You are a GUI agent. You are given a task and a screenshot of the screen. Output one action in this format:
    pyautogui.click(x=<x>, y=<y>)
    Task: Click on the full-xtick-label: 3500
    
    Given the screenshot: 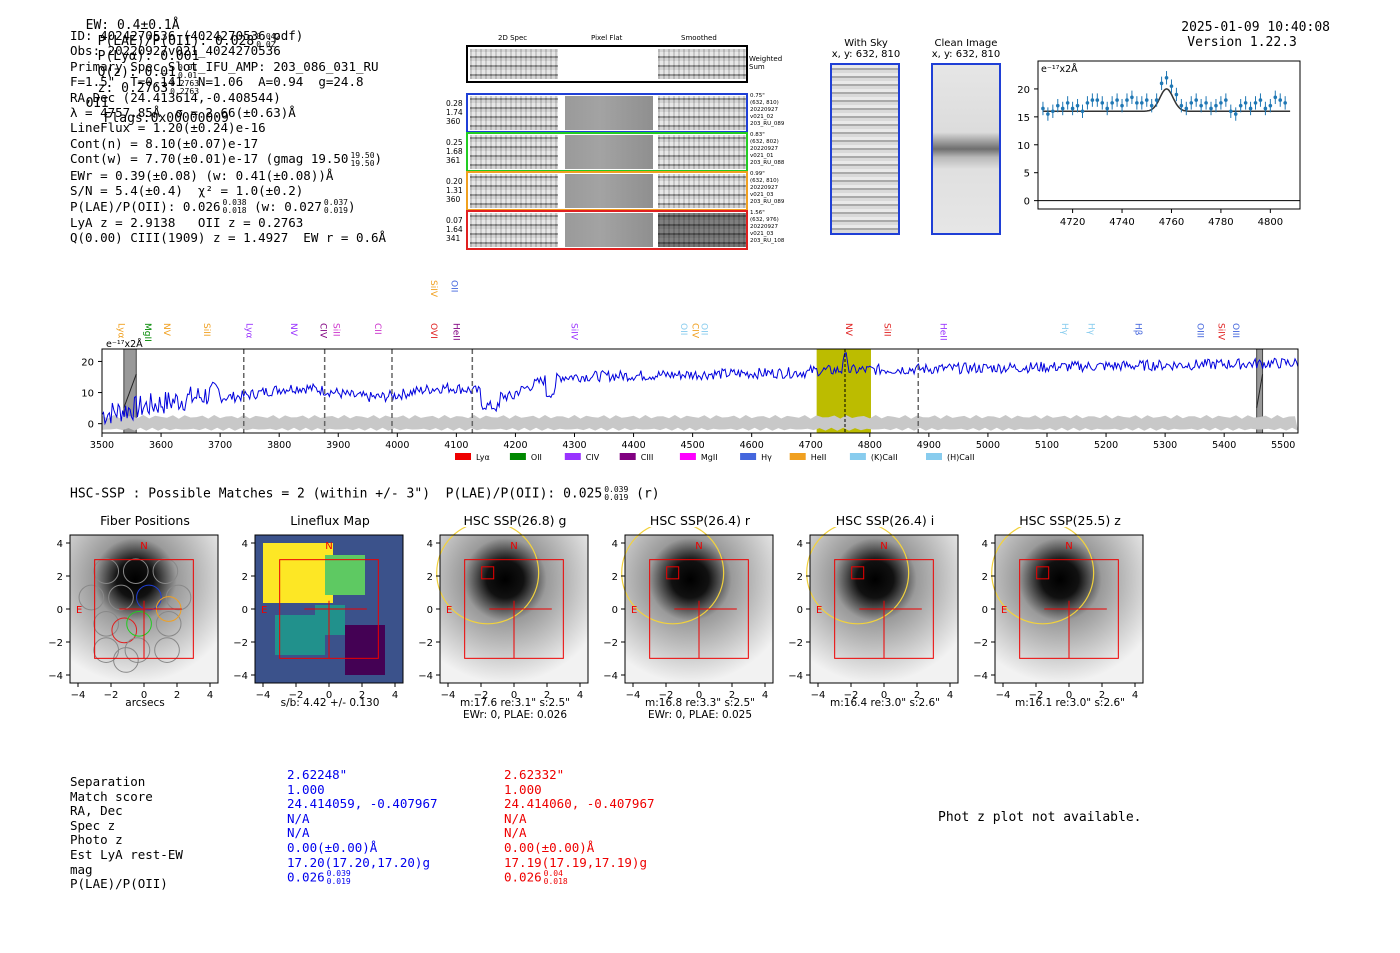 What is the action you would take?
    pyautogui.click(x=102, y=445)
    